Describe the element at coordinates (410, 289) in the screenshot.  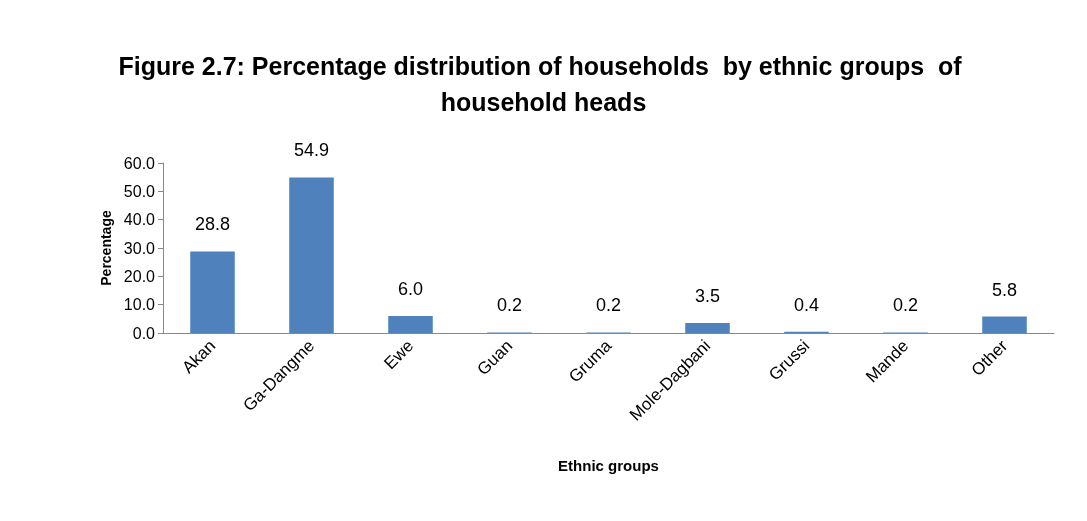
I see `data-label: 6.0` at that location.